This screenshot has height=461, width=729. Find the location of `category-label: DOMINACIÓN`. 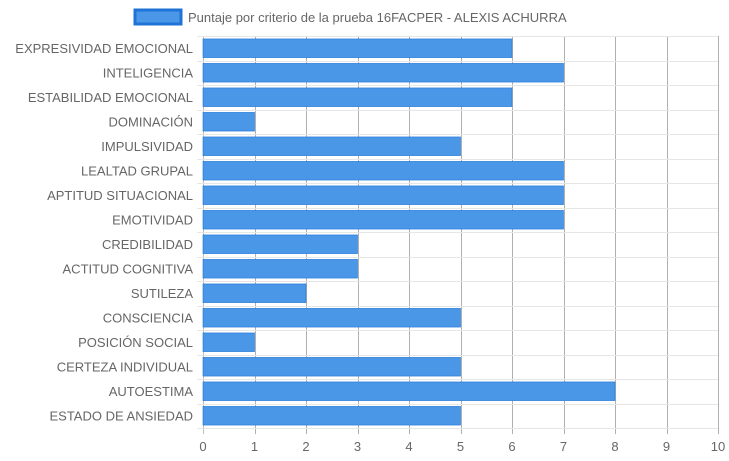

category-label: DOMINACIÓN is located at coordinates (151, 121).